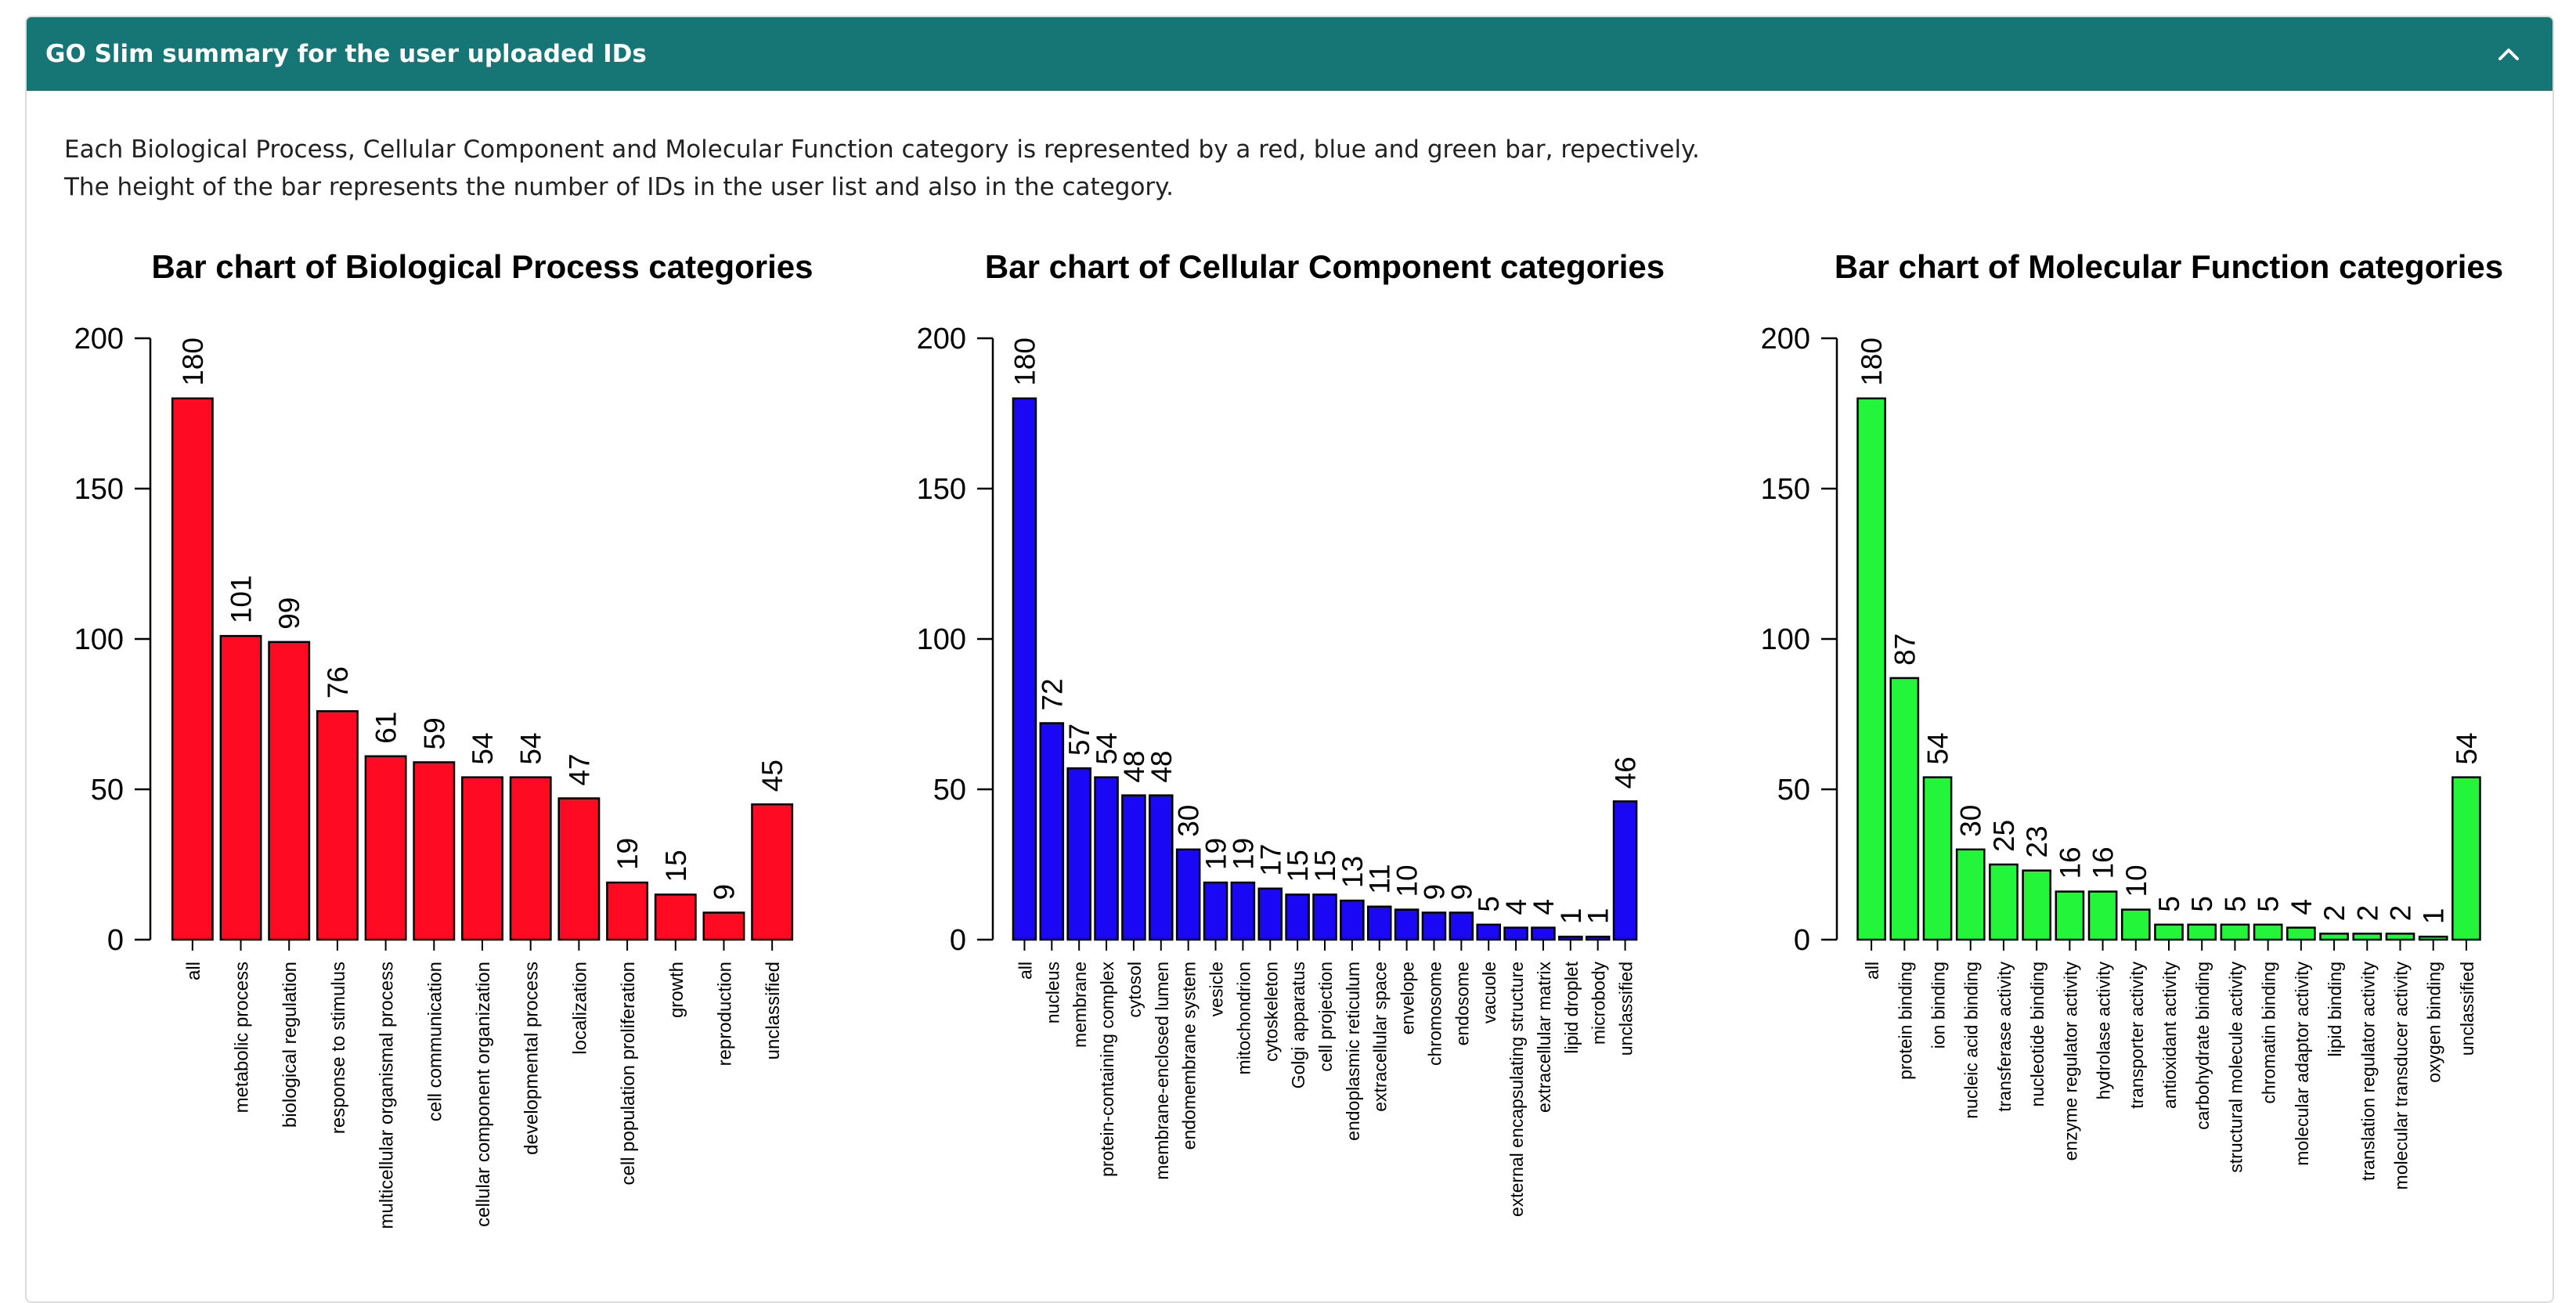 This screenshot has width=2576, height=1303. What do you see at coordinates (2103, 862) in the screenshot?
I see `data-label: 16` at bounding box center [2103, 862].